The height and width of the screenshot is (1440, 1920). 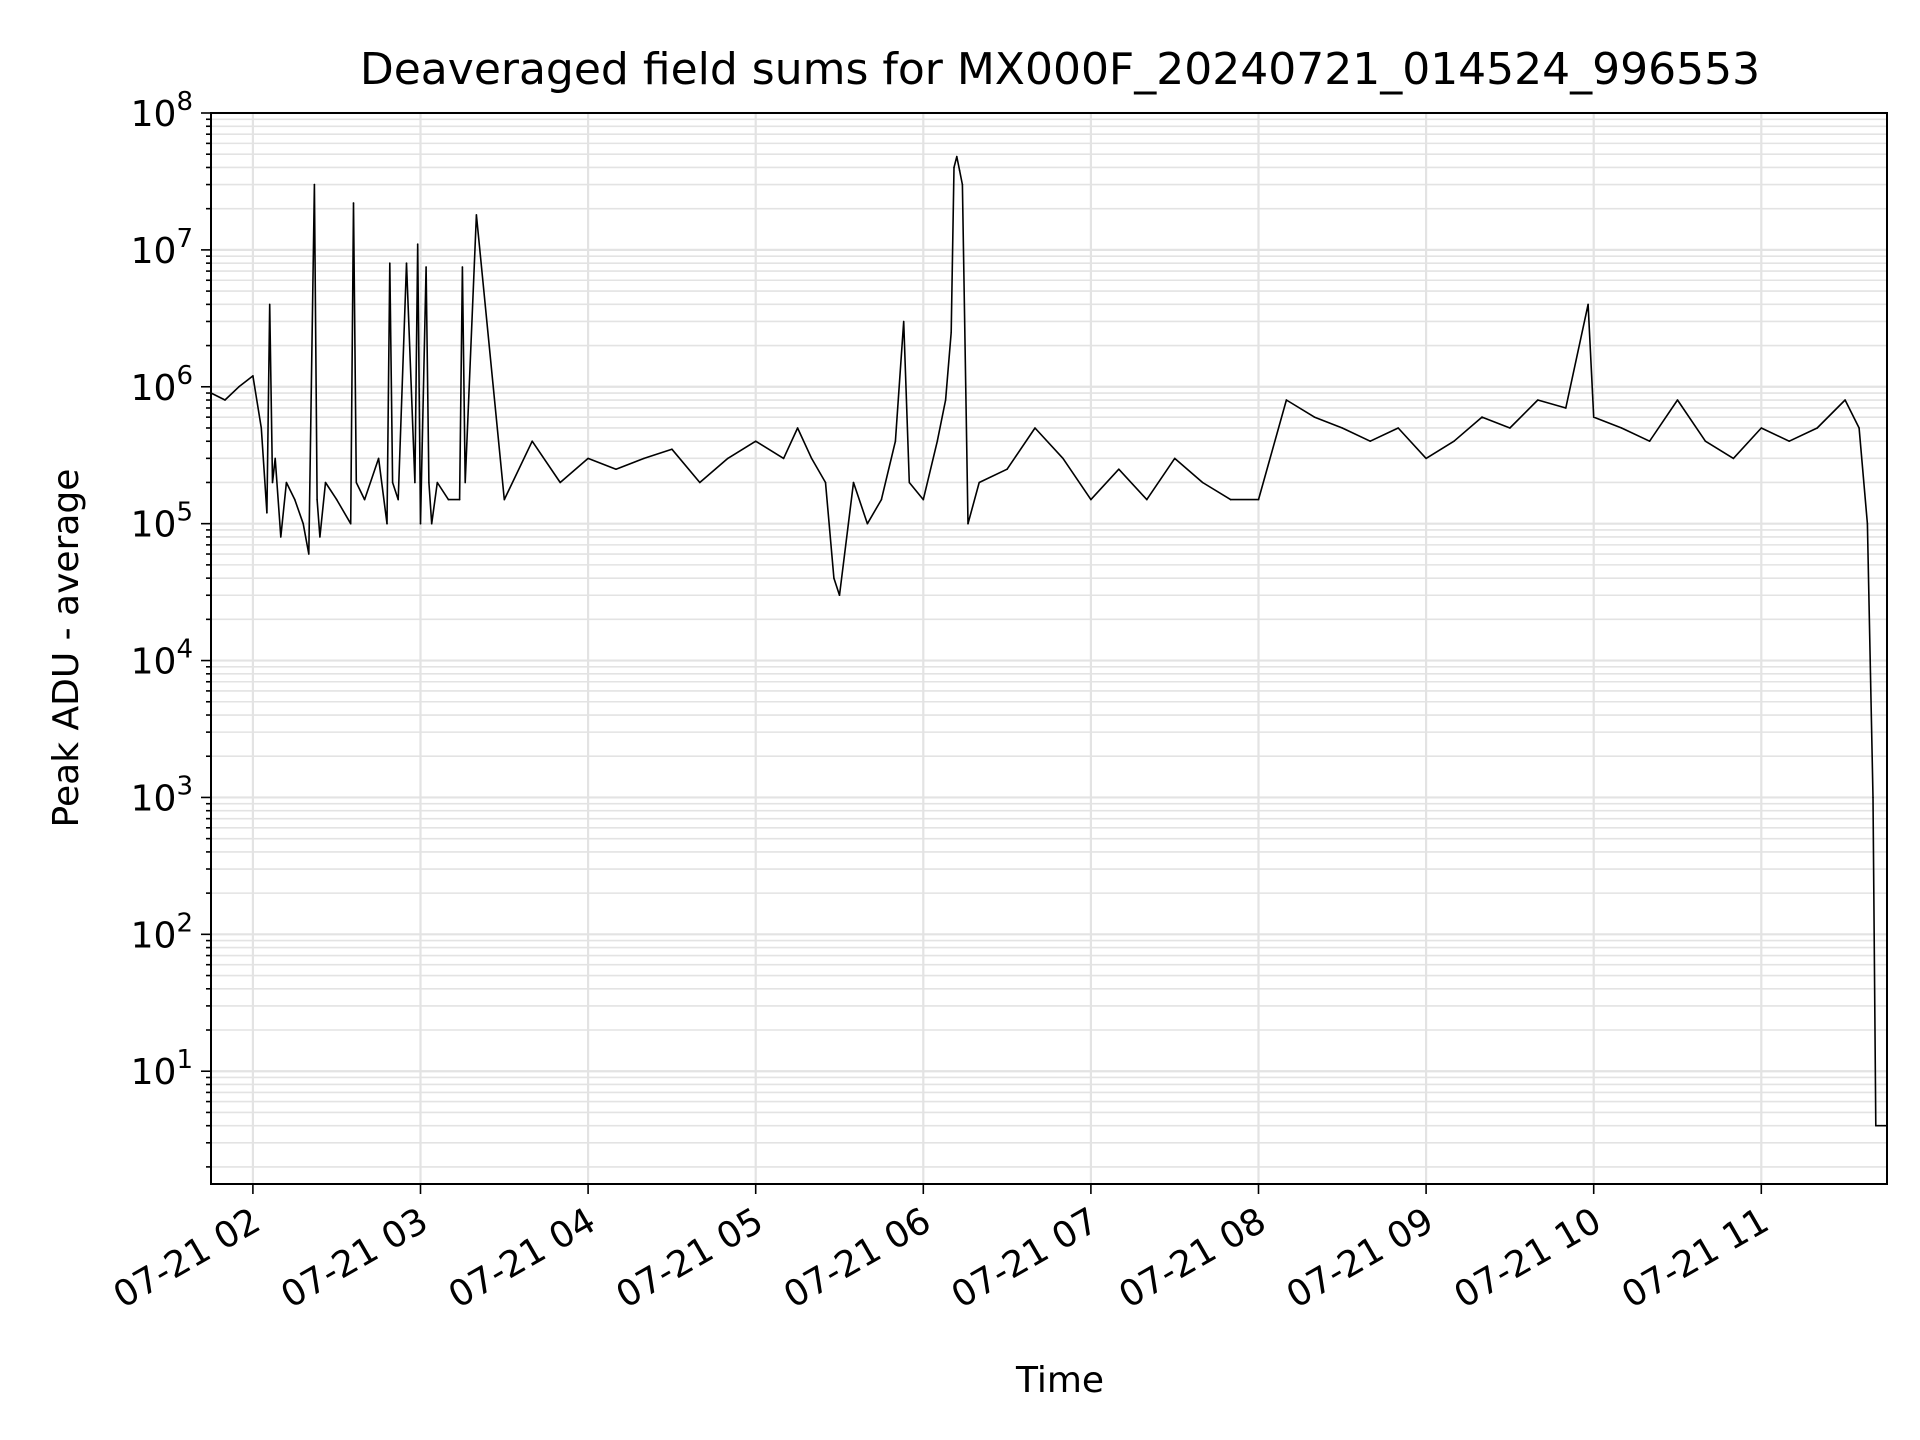 What do you see at coordinates (162, 522) in the screenshot?
I see `y-tick-label: 10⁵` at bounding box center [162, 522].